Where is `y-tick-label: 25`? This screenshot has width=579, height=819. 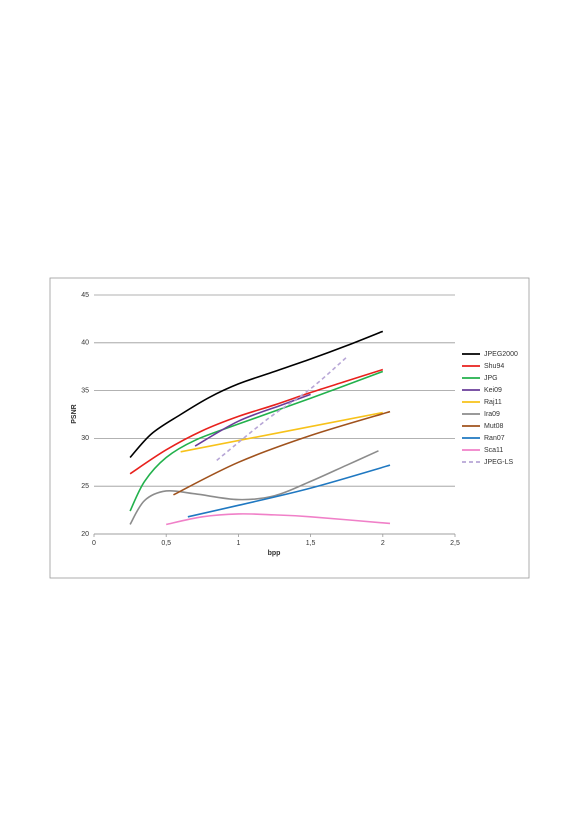 y-tick-label: 25 is located at coordinates (85, 486).